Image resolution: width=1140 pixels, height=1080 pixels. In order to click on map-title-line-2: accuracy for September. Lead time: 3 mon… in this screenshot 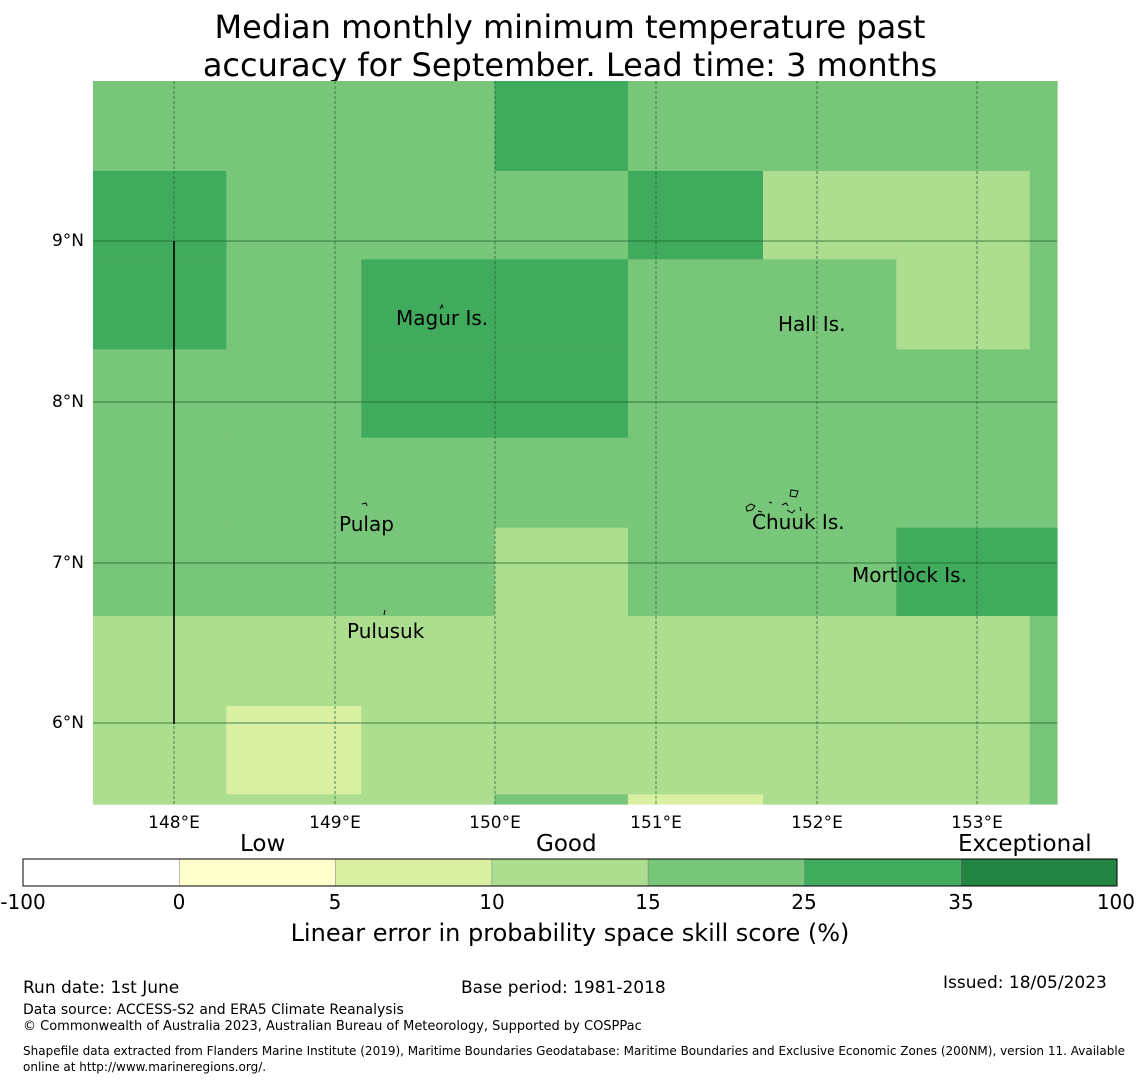, I will do `click(570, 65)`.